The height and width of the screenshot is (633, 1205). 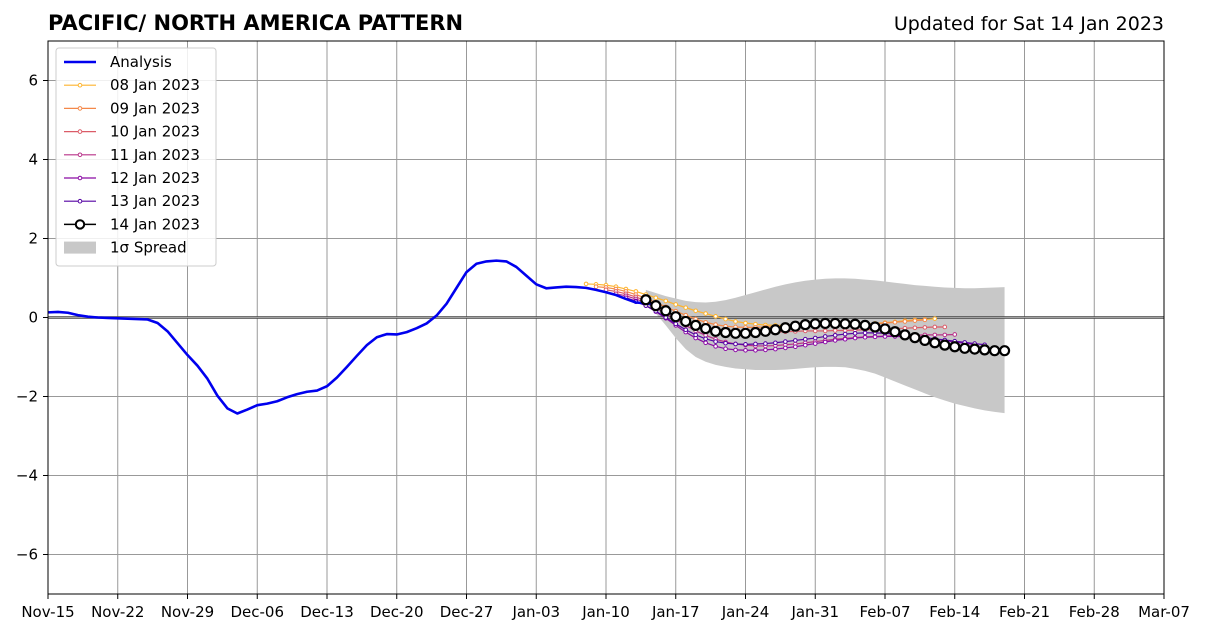 What do you see at coordinates (954, 612) in the screenshot?
I see `x-tick-label: Feb-14` at bounding box center [954, 612].